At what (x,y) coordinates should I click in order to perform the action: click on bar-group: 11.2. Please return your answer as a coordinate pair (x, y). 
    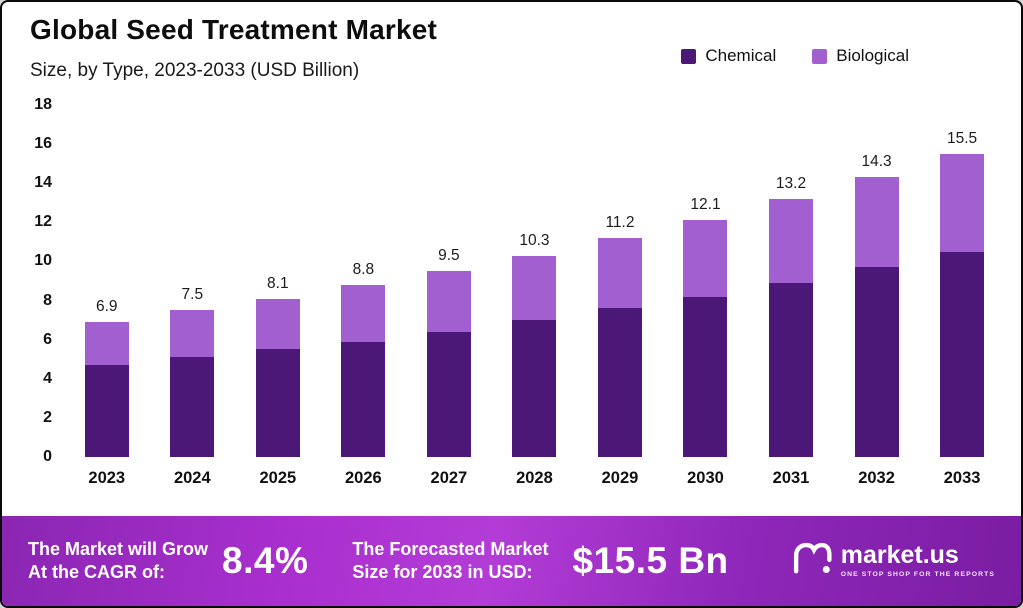
    Looking at the image, I should click on (620, 281).